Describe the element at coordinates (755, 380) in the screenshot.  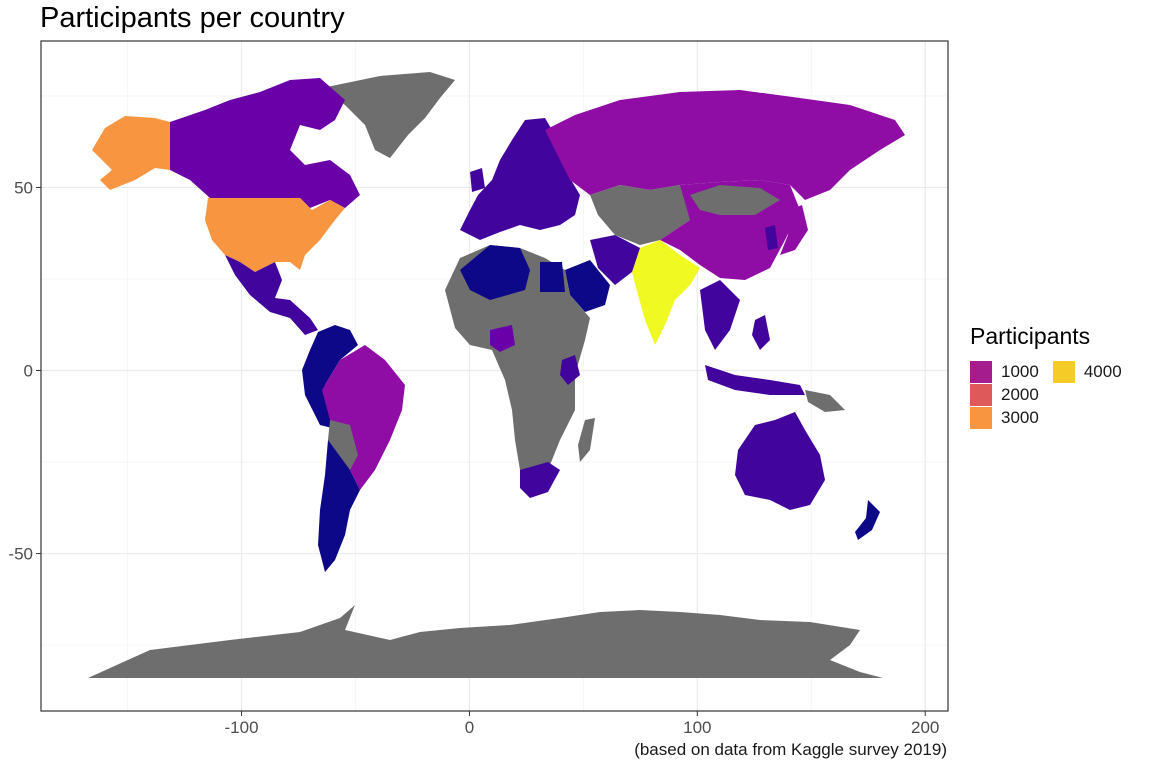
I see `indonesia` at that location.